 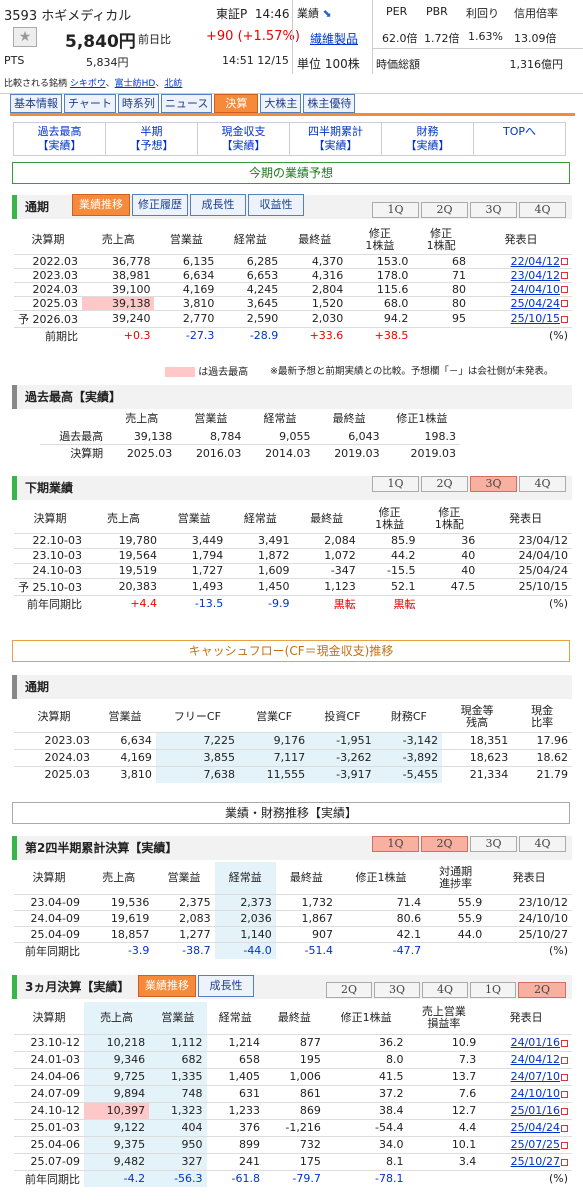 I want to click on table-cell: 80, so click(x=441, y=303).